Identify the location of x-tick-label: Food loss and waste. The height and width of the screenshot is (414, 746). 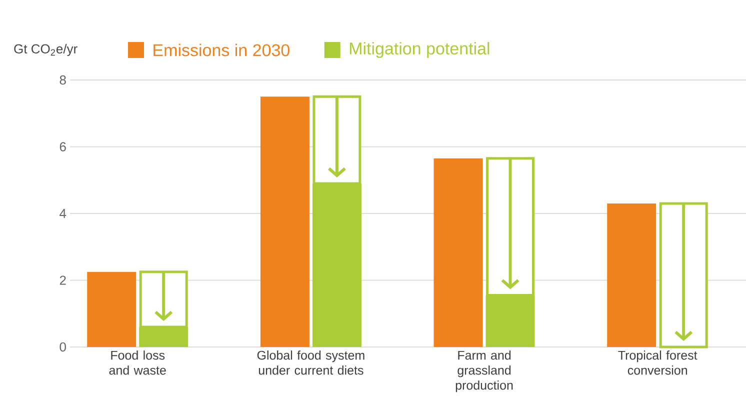
(137, 362).